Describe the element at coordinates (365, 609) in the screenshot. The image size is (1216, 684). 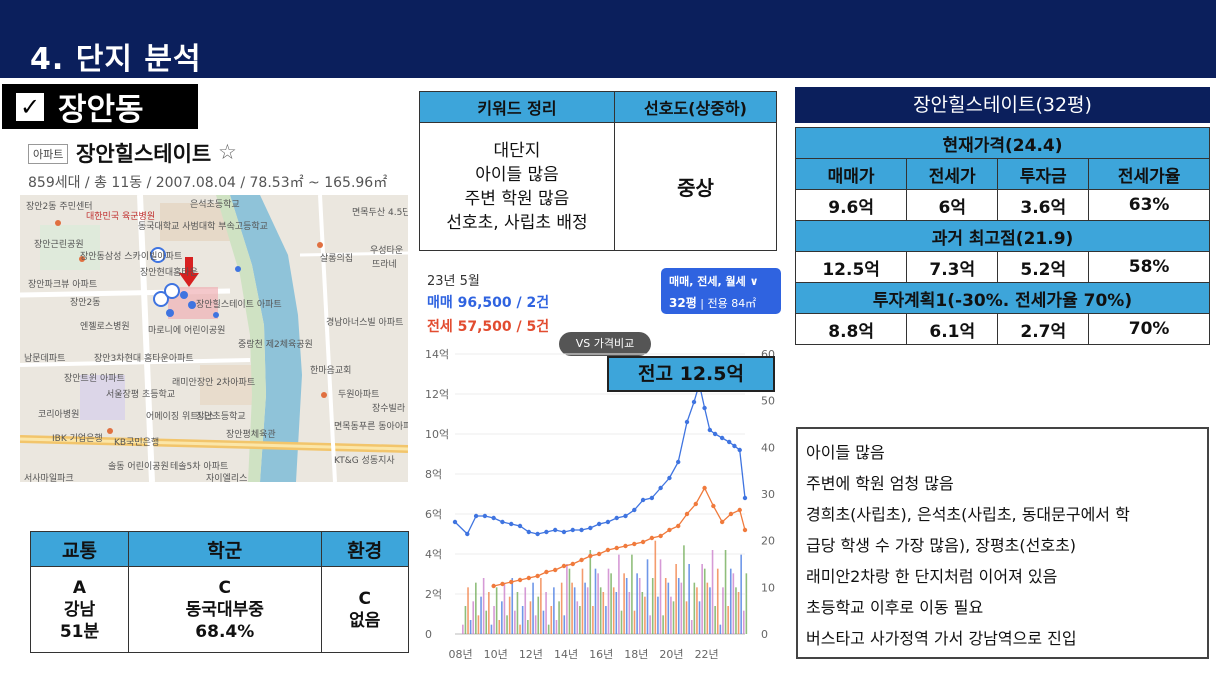
I see `environment-value: C 없음` at that location.